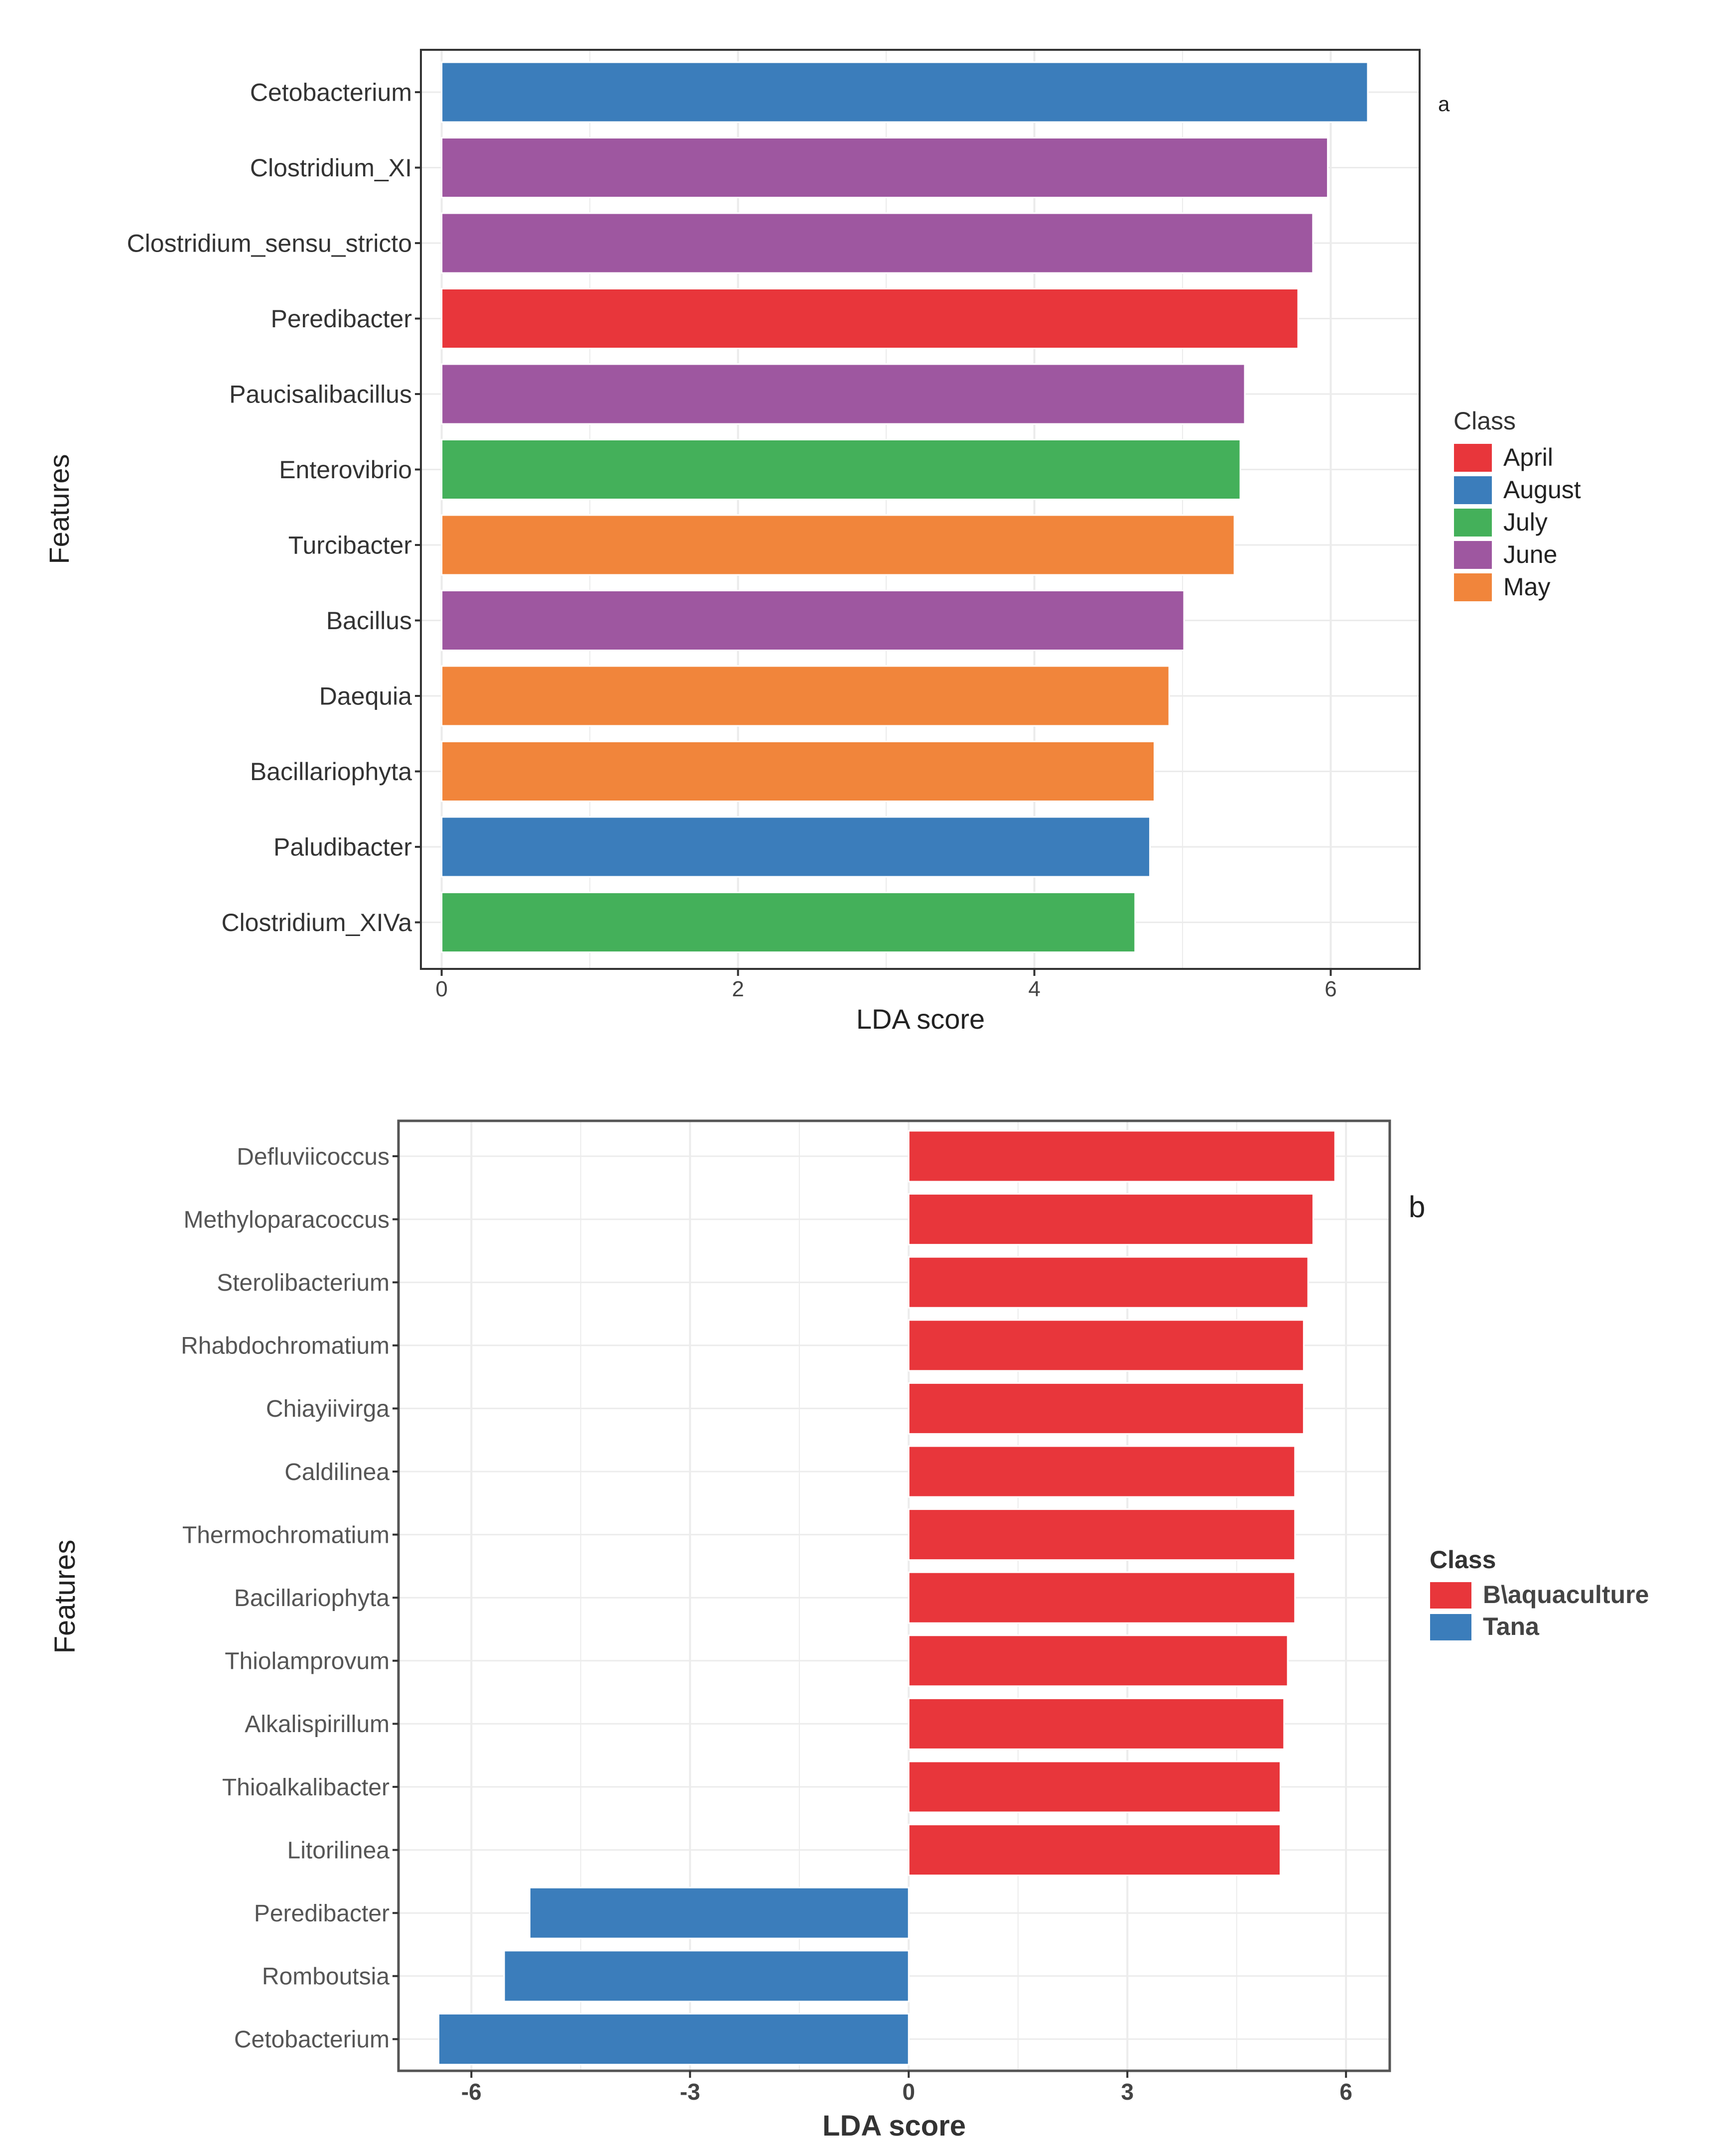 This screenshot has width=1715, height=2156. What do you see at coordinates (331, 93) in the screenshot?
I see `panel-a-feature-label-cetobacterium: Cetobacterium` at bounding box center [331, 93].